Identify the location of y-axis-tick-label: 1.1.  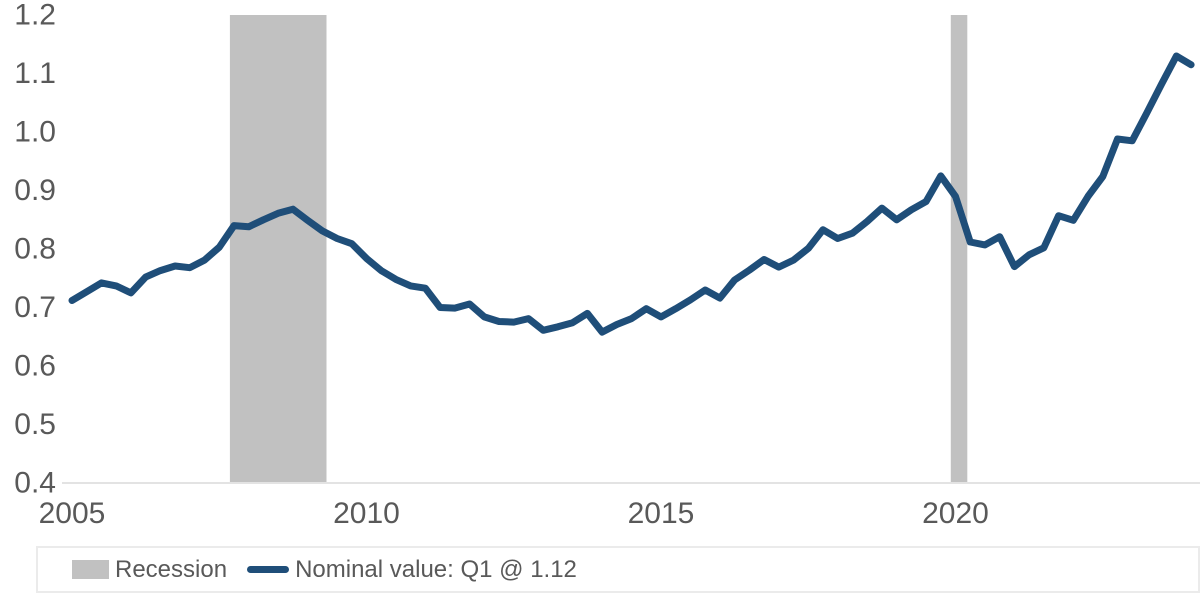
(35, 73).